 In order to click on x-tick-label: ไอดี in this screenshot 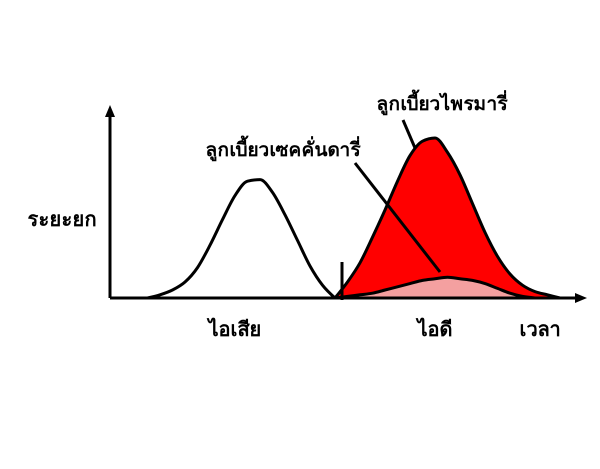, I will do `click(434, 329)`.